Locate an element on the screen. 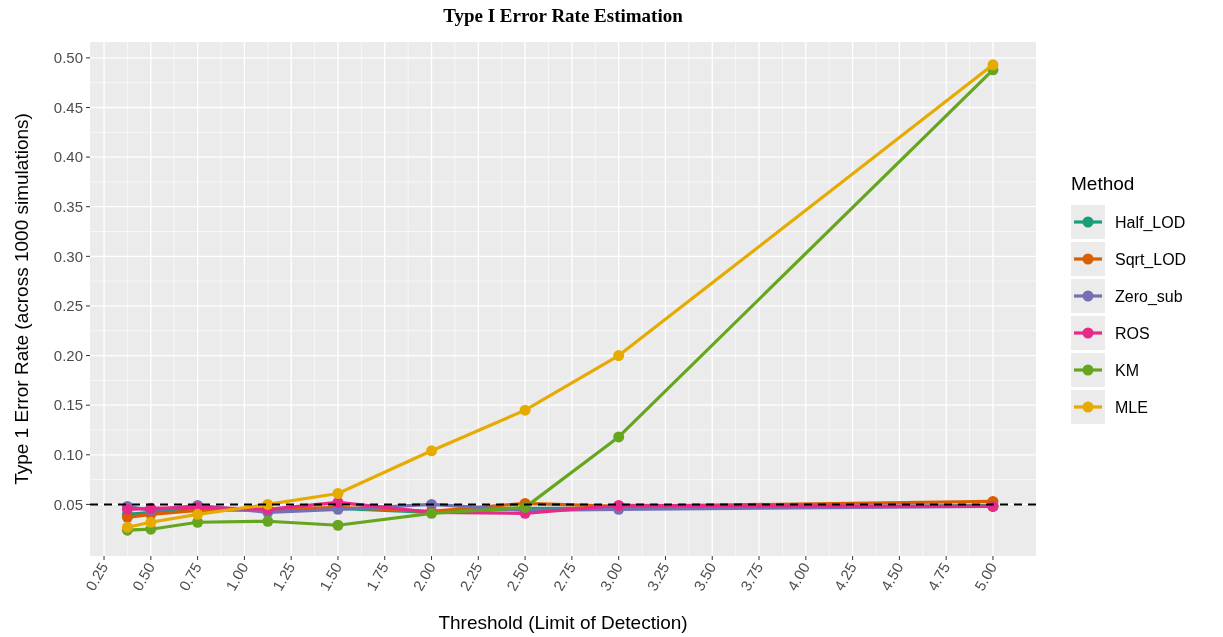 The height and width of the screenshot is (637, 1223). x-axis-title: Threshold (Limit of Detection) is located at coordinates (563, 622).